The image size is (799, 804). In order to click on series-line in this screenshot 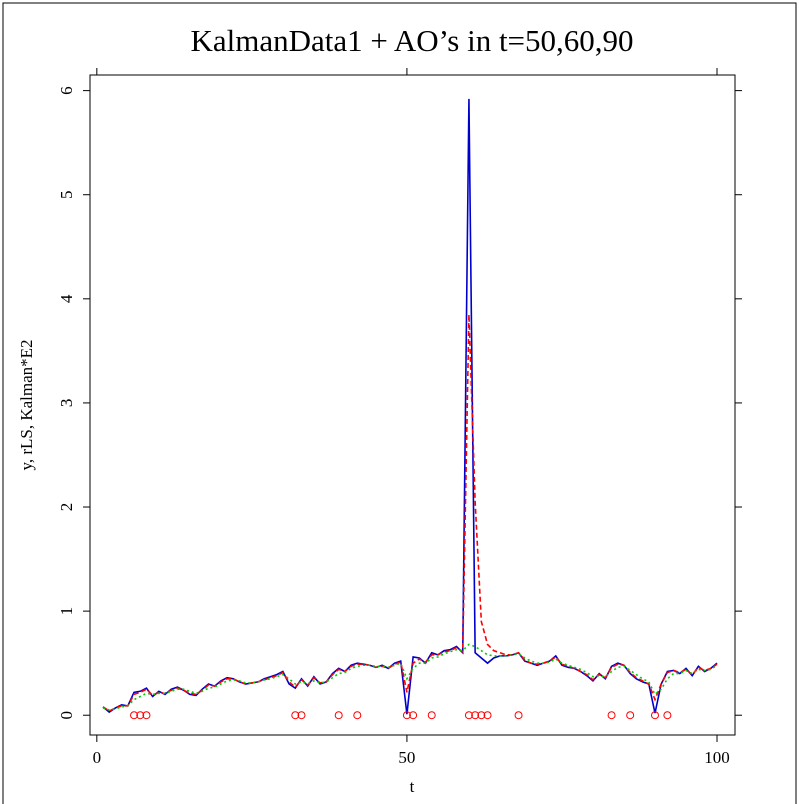, I will do `click(410, 677)`.